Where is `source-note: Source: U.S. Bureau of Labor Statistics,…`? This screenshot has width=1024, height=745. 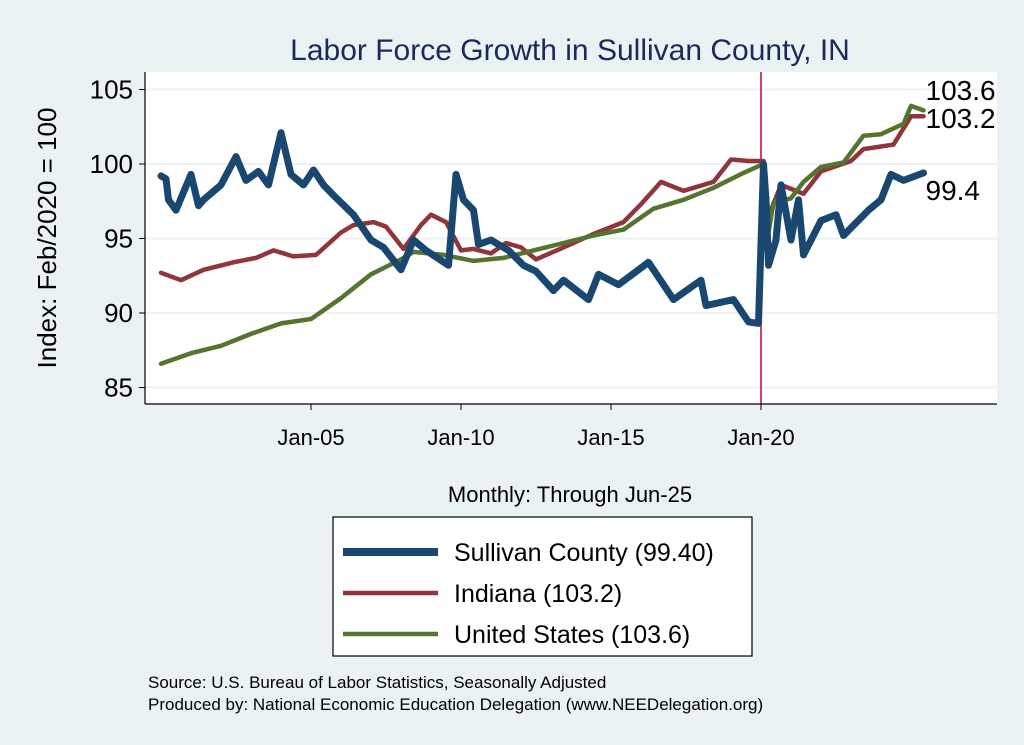
source-note: Source: U.S. Bureau of Labor Statistics,… is located at coordinates (377, 682).